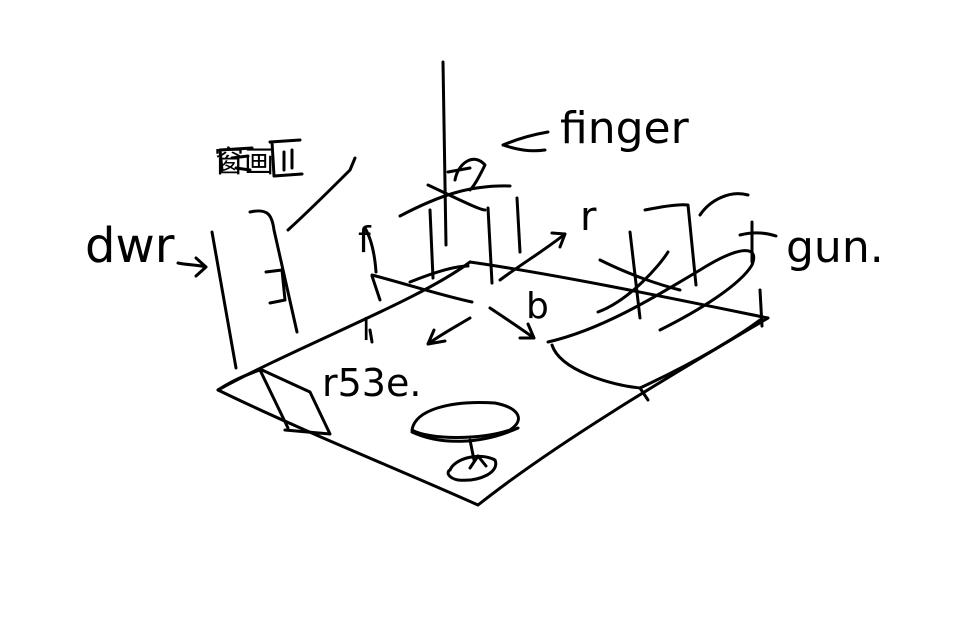 The image size is (960, 640). I want to click on window-glyph, so click(261, 158).